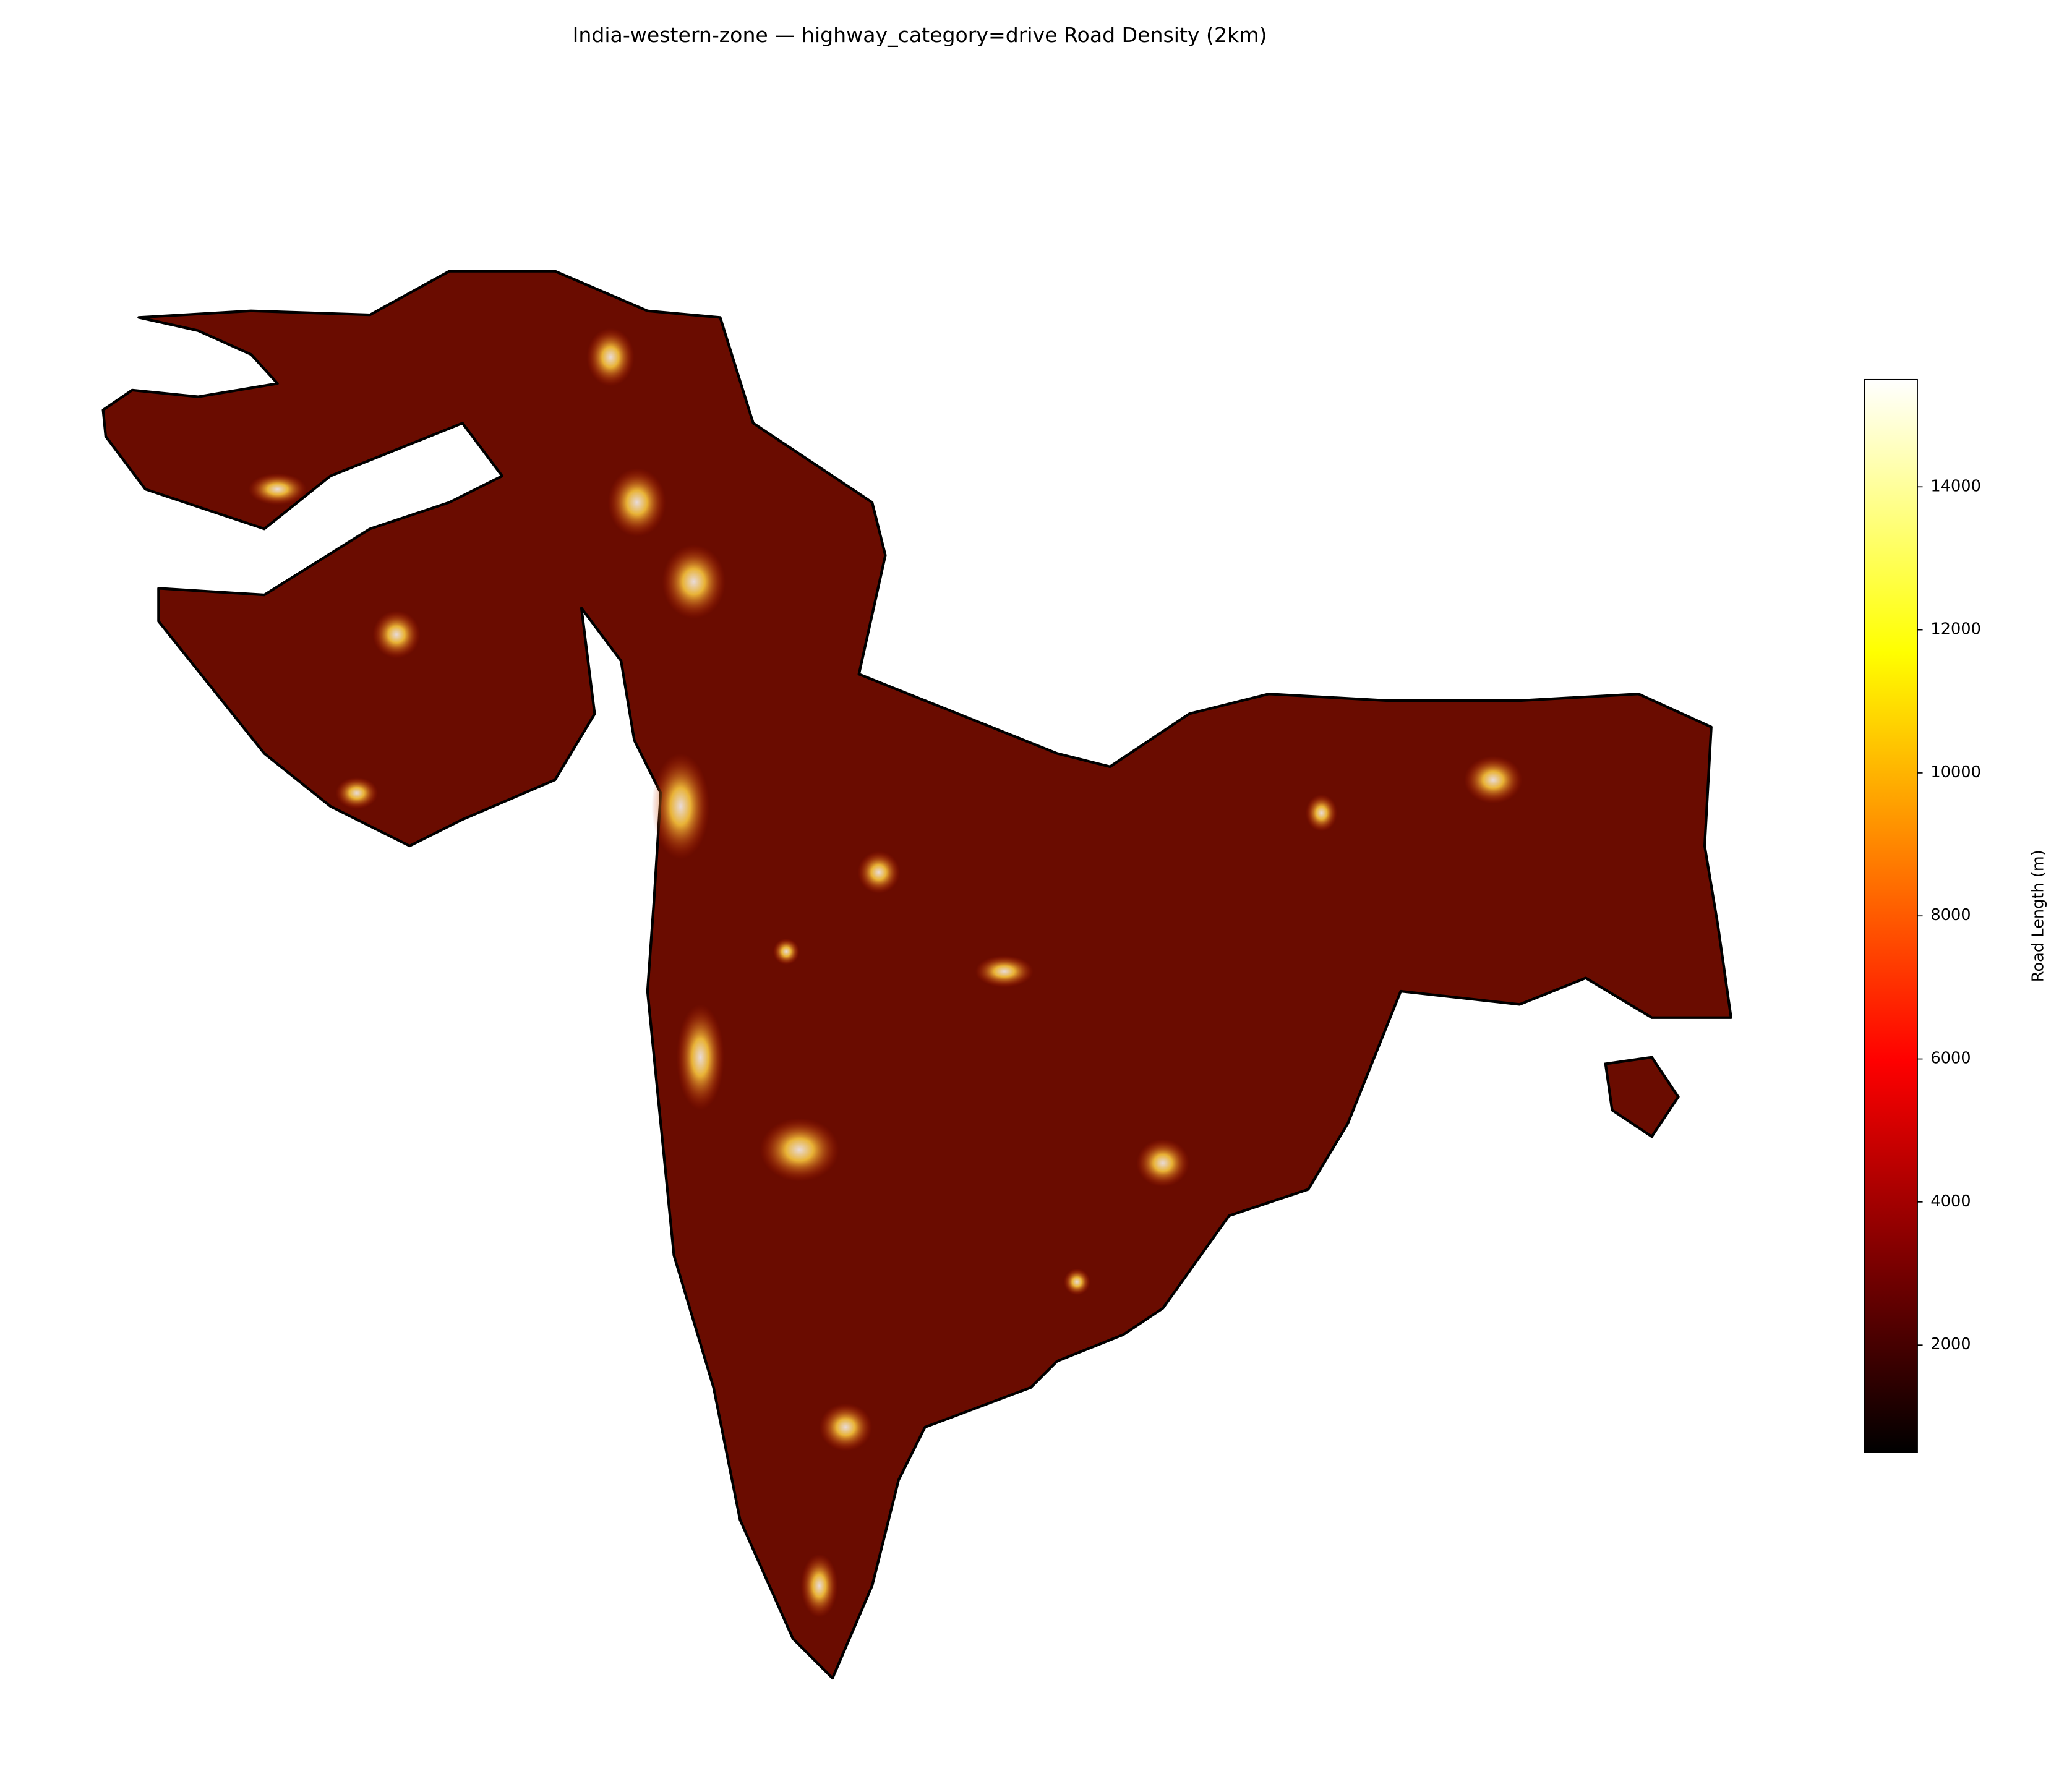  What do you see at coordinates (1951, 915) in the screenshot?
I see `colorbar-tick-label: 8000` at bounding box center [1951, 915].